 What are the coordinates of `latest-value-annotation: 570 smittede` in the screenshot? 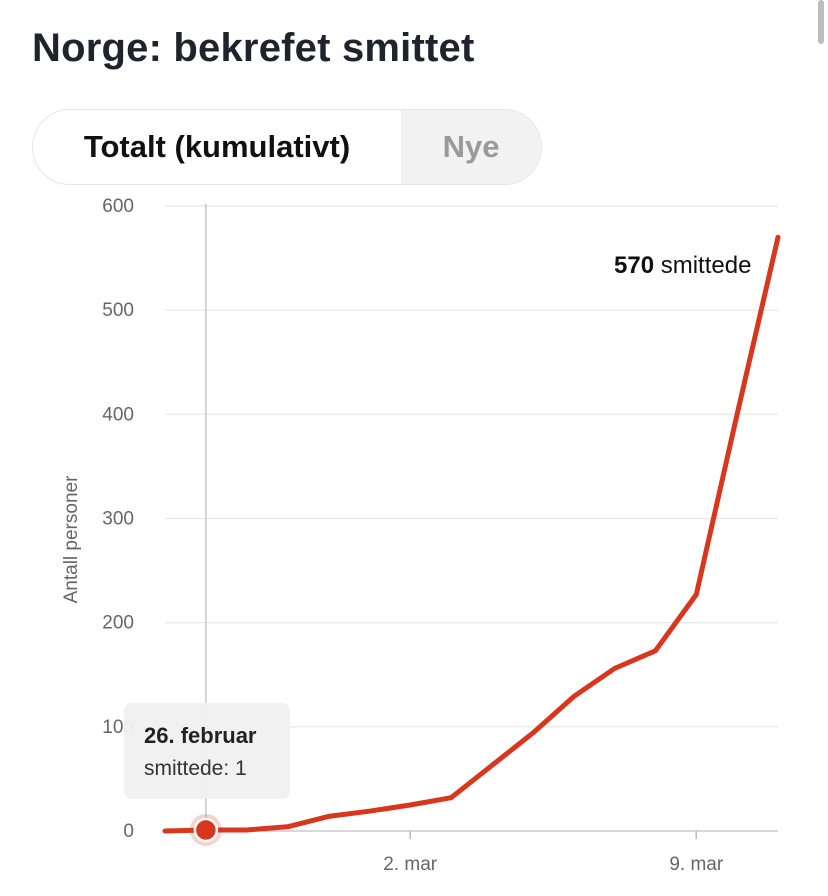 It's located at (682, 266).